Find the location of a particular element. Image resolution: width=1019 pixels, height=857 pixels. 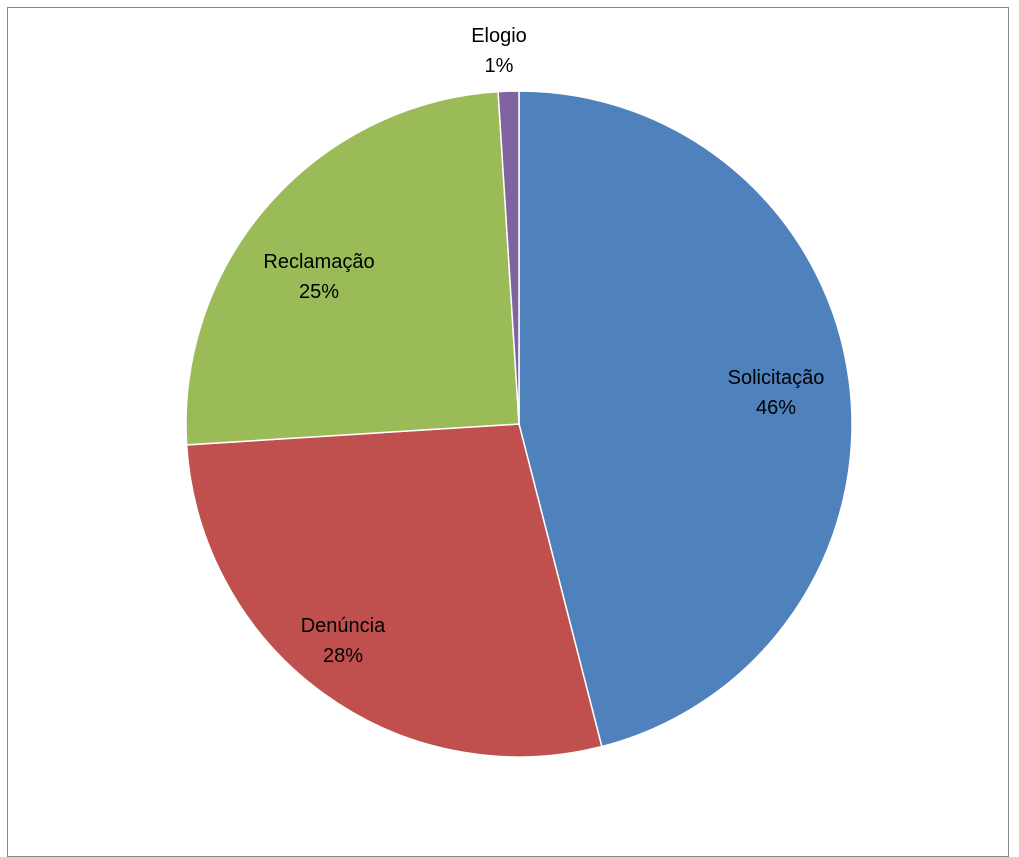

slice-percent-elogio: 1% is located at coordinates (499, 66).